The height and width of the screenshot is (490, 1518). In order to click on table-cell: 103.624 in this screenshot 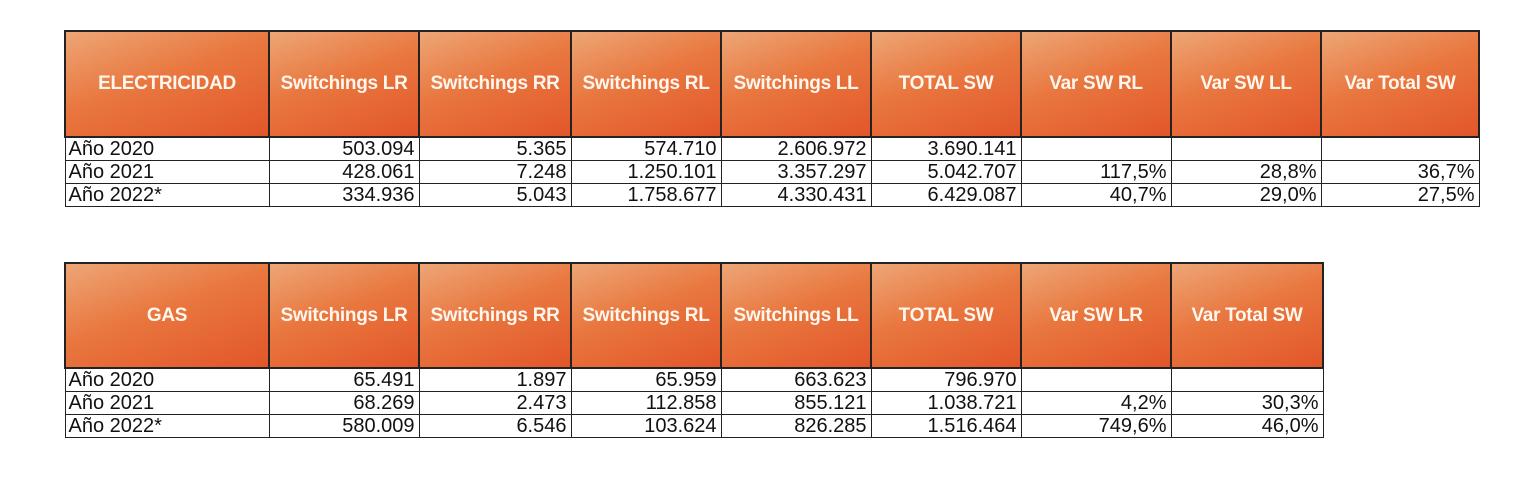, I will do `click(646, 426)`.